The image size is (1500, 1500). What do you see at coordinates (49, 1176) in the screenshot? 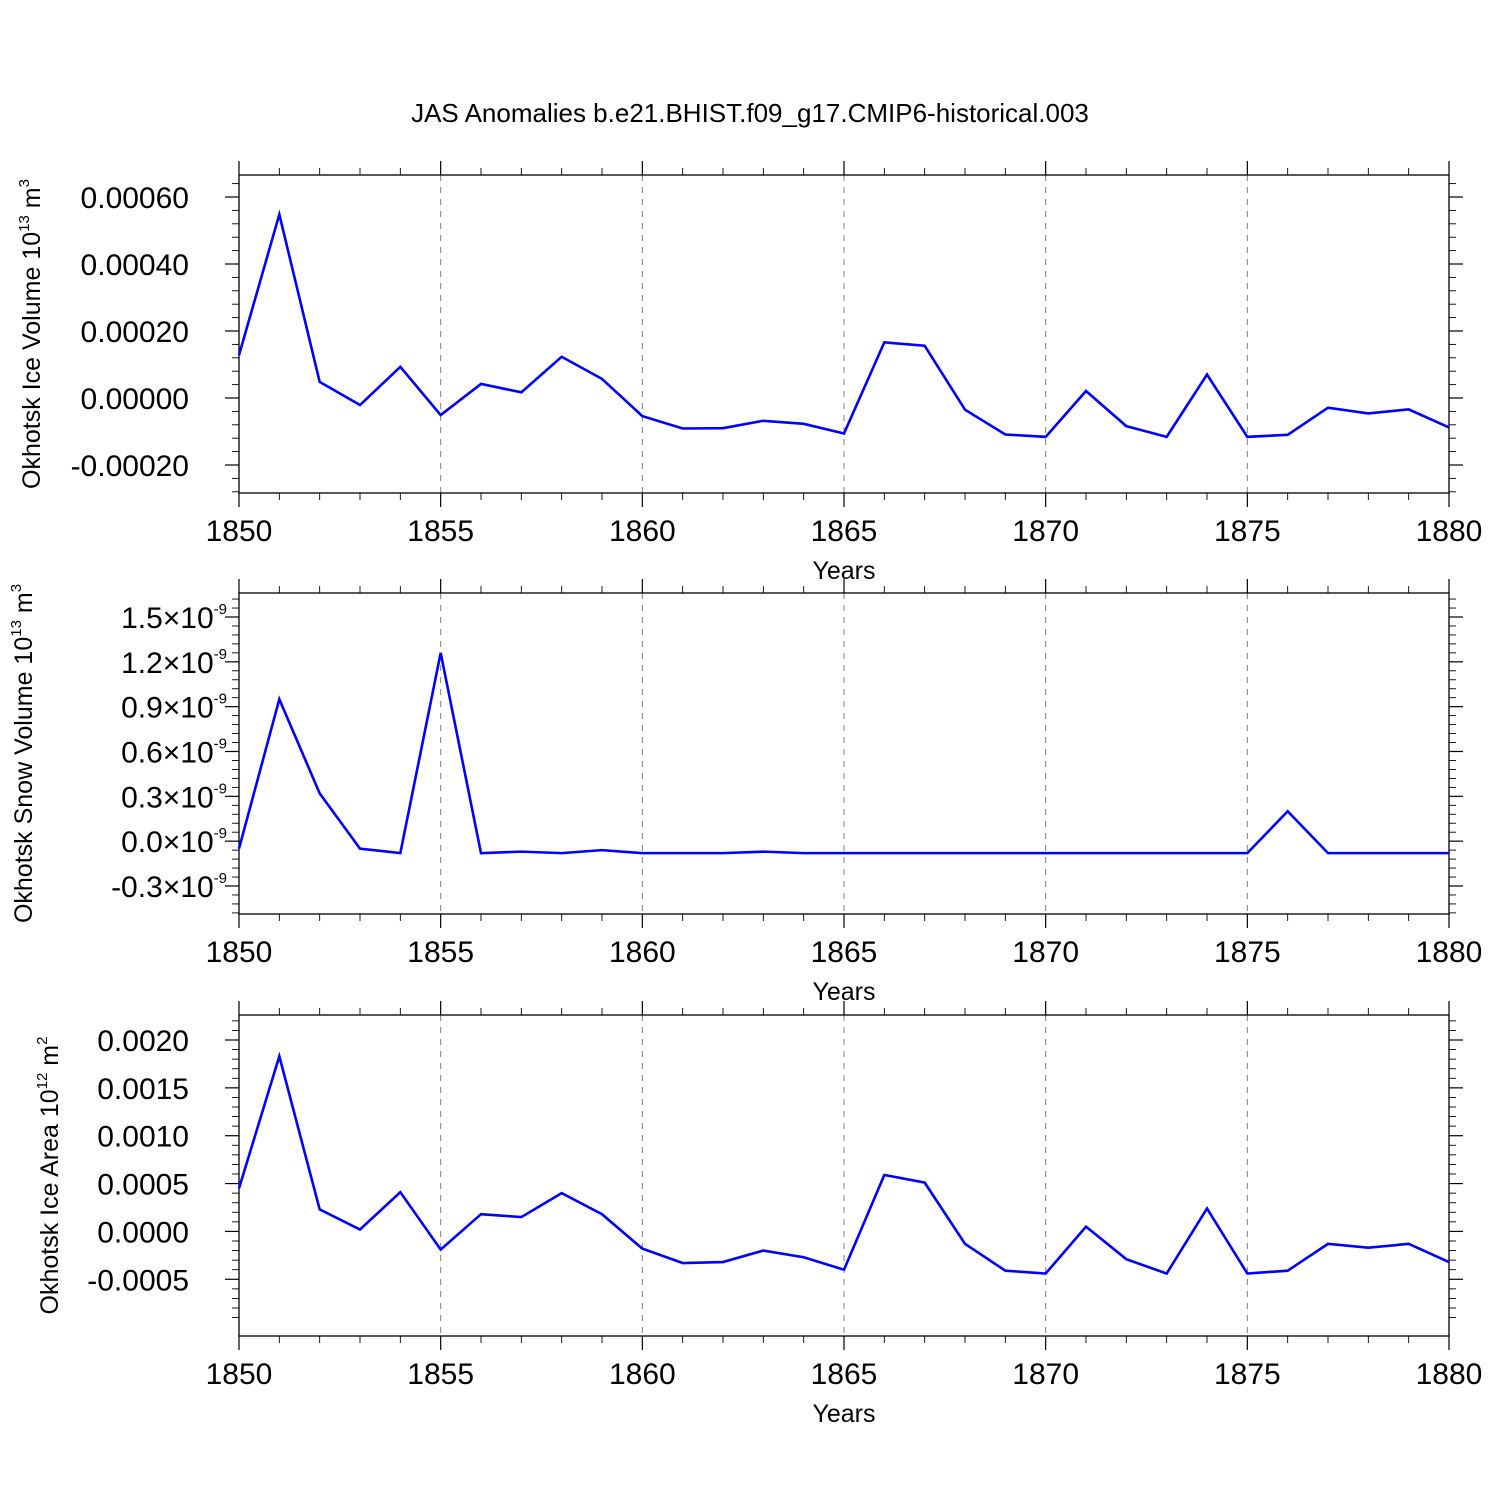
I see `y-axis-label: Okhotsk Ice Area 1012 m2` at bounding box center [49, 1176].